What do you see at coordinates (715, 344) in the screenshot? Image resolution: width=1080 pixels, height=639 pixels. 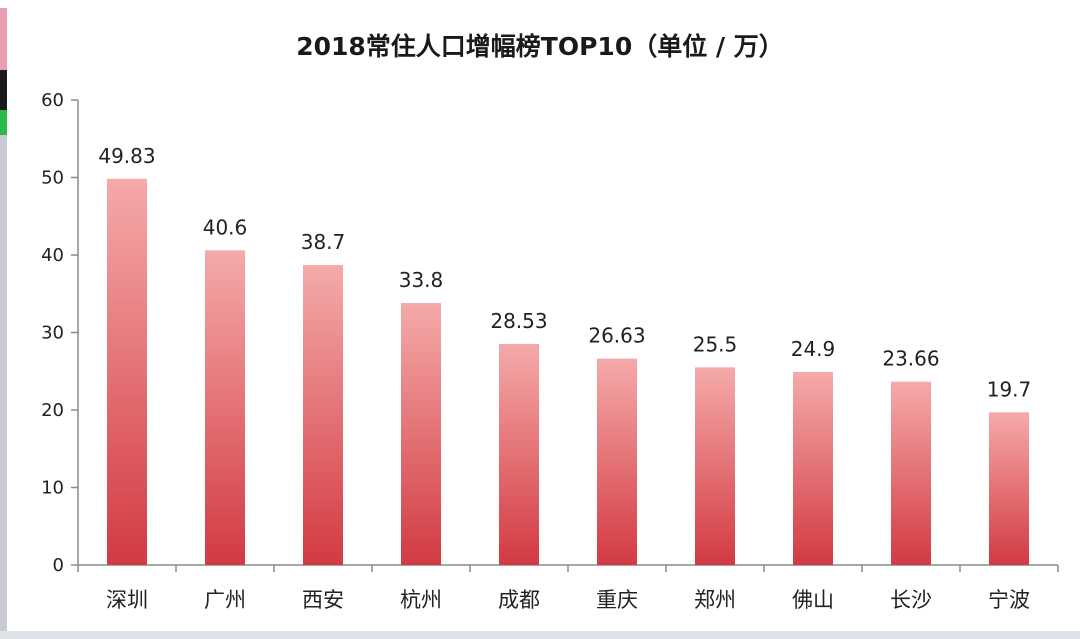 I see `bar-value-label: 25.5` at bounding box center [715, 344].